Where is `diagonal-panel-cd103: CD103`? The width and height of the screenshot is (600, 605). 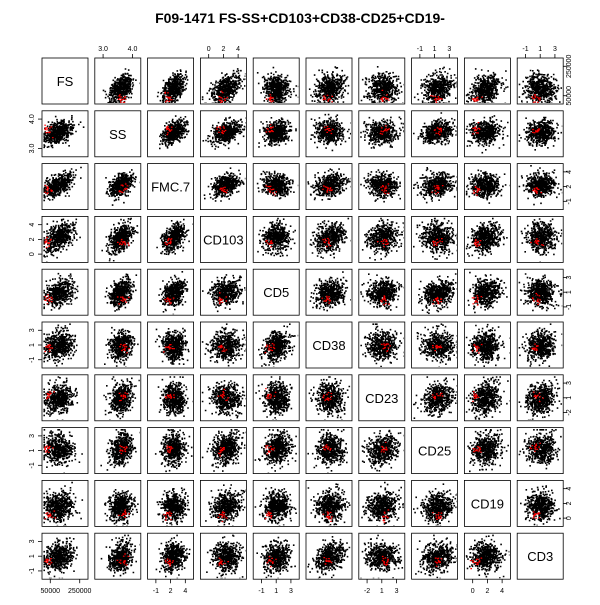
diagonal-panel-cd103: CD103 is located at coordinates (223, 239).